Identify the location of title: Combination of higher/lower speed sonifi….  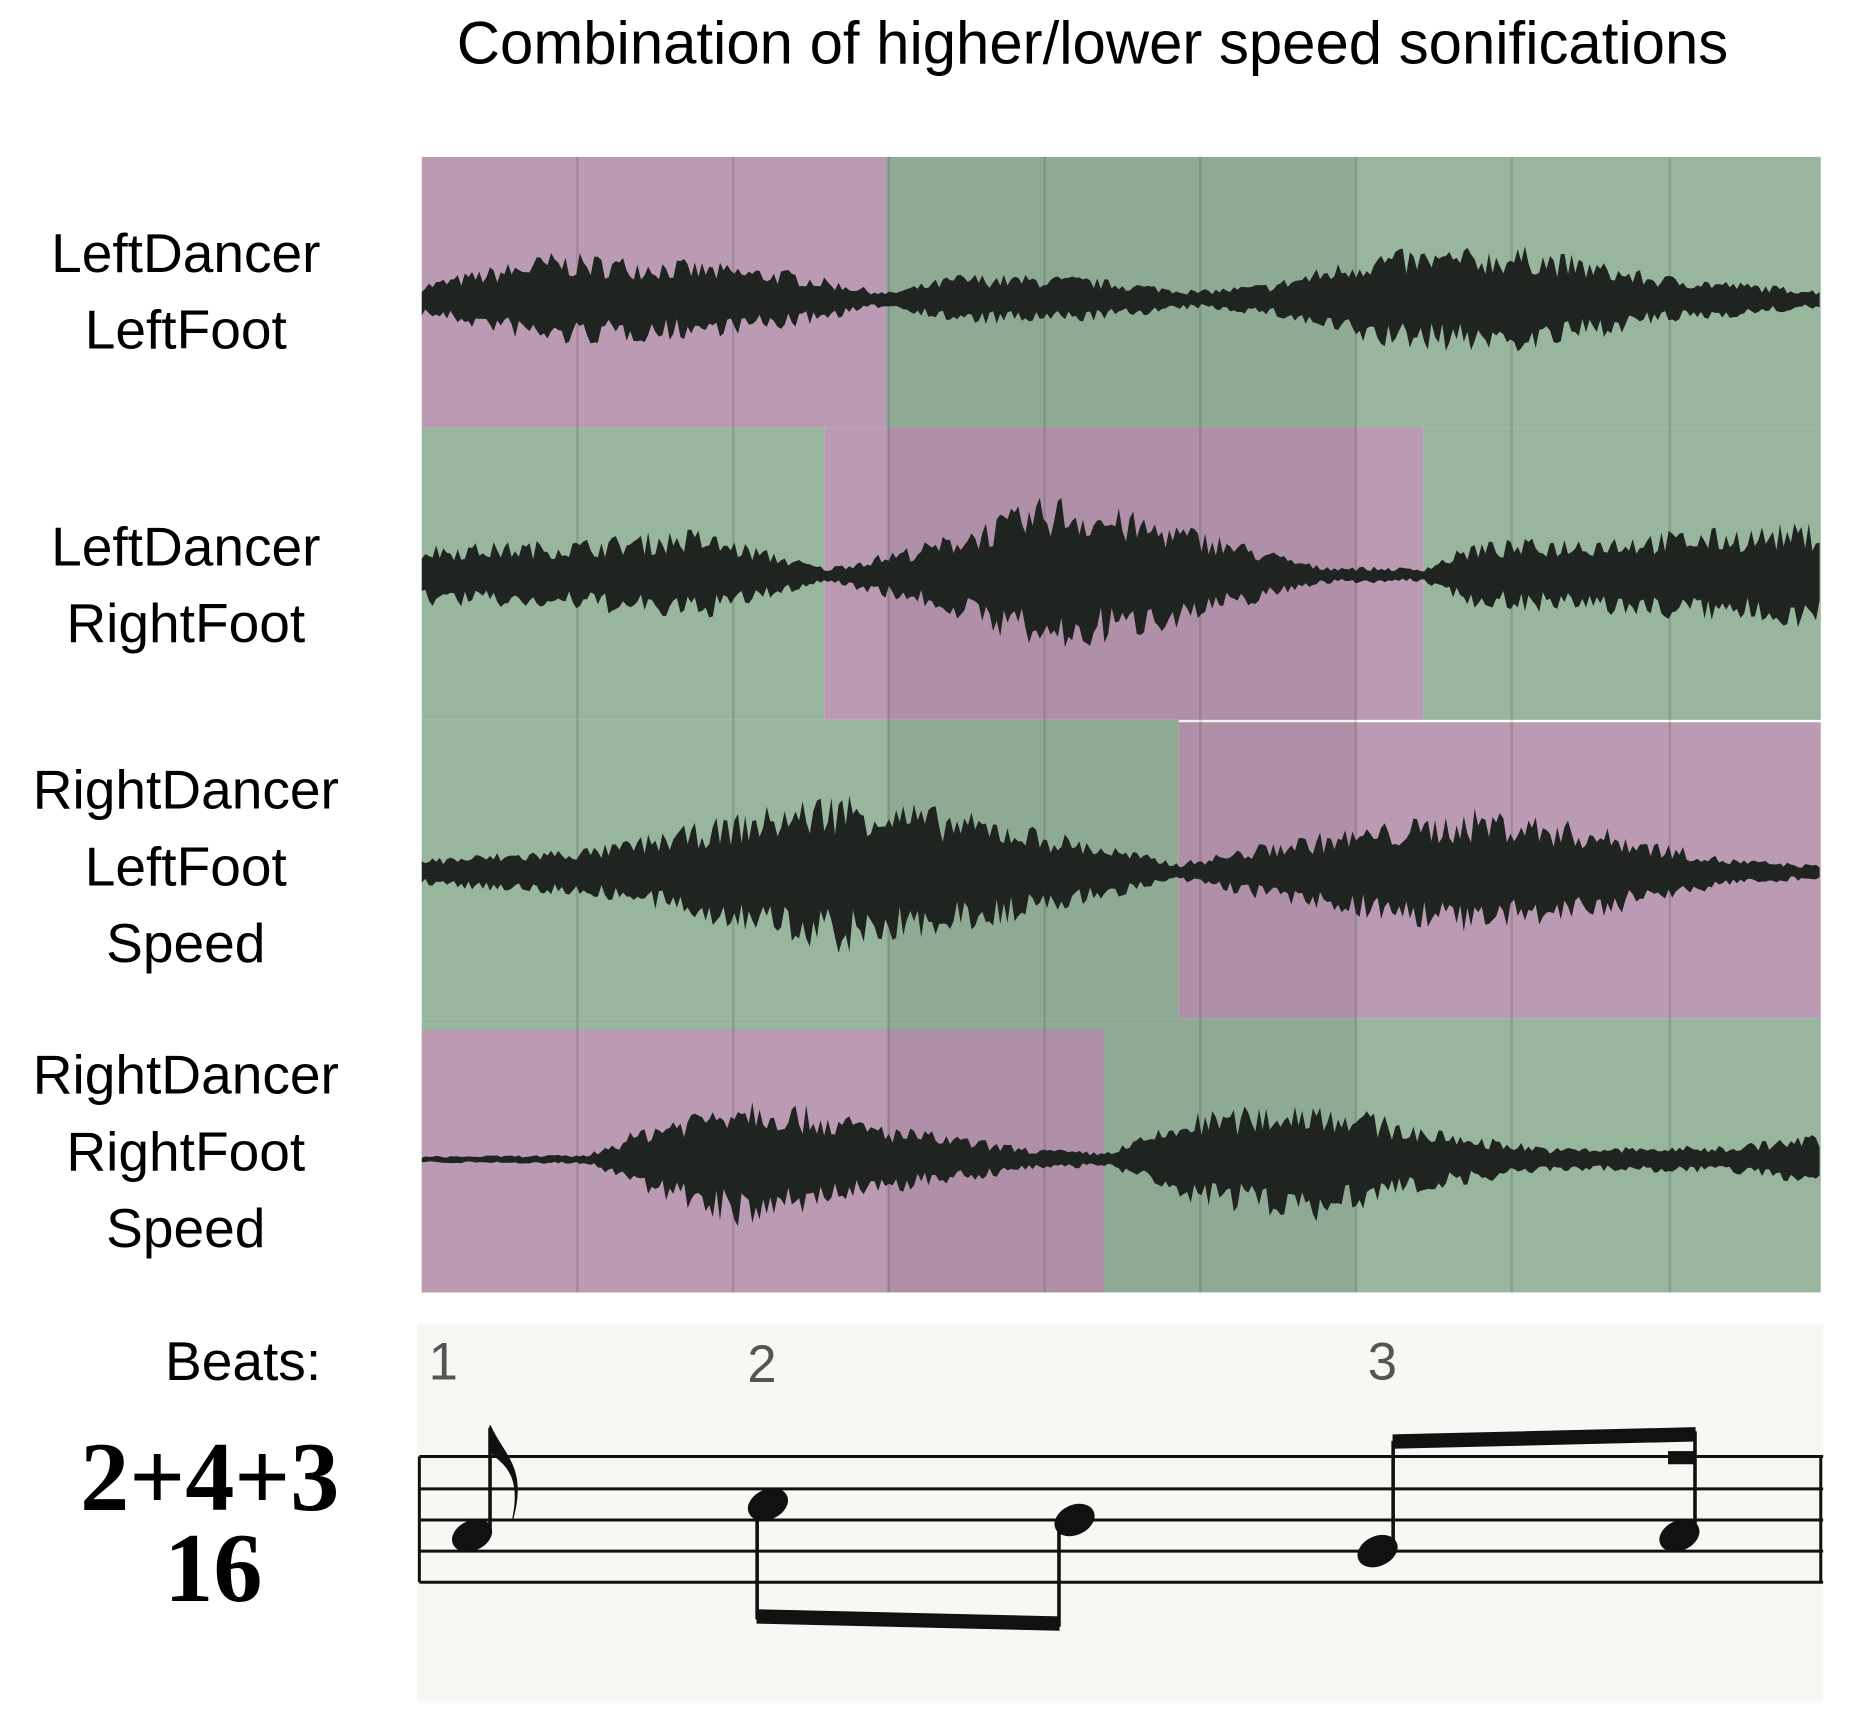
(1092, 43).